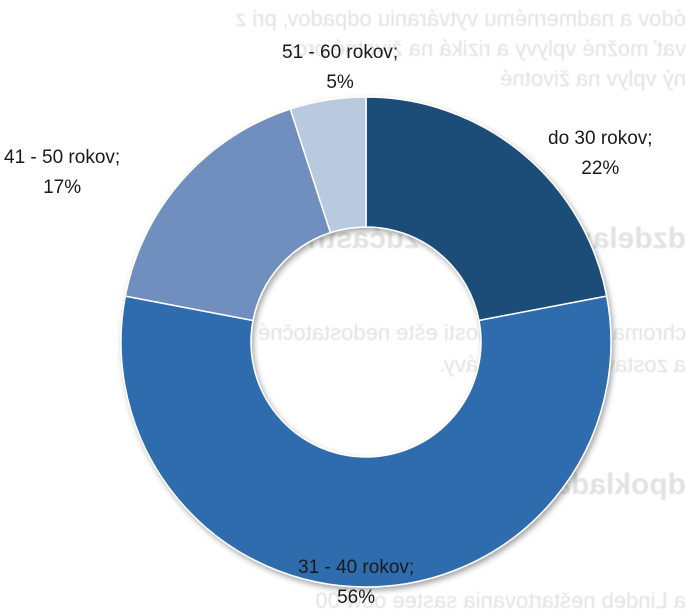 The width and height of the screenshot is (686, 614). What do you see at coordinates (340, 52) in the screenshot?
I see `slice-category-label: 51 - 60 rokov;` at bounding box center [340, 52].